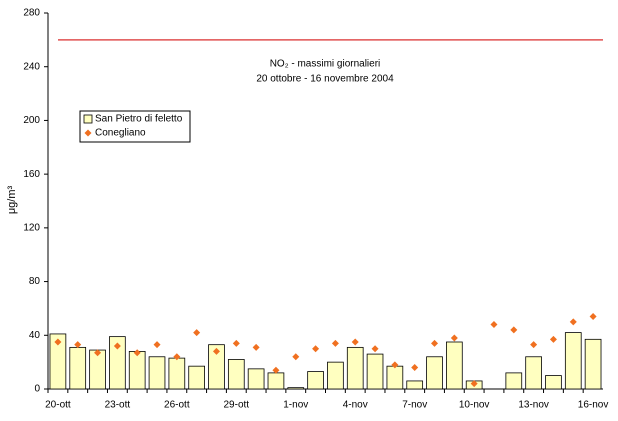  What do you see at coordinates (593, 405) in the screenshot?
I see `x-tick-label: 16-nov` at bounding box center [593, 405].